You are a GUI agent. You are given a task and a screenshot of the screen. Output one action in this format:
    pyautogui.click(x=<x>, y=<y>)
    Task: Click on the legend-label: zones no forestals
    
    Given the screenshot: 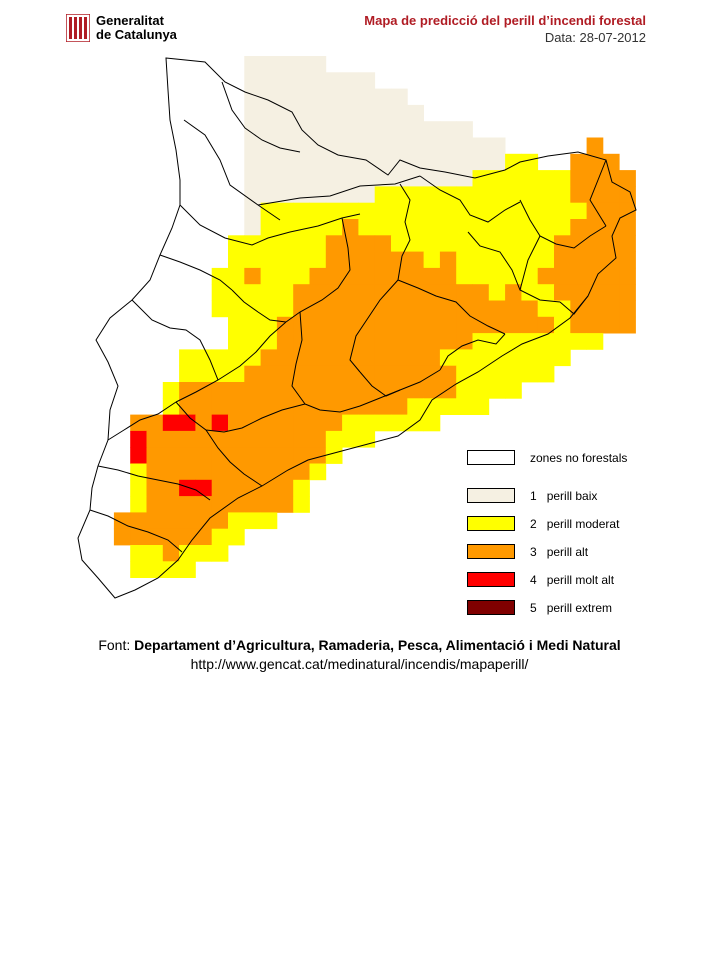 What is the action you would take?
    pyautogui.click(x=579, y=458)
    